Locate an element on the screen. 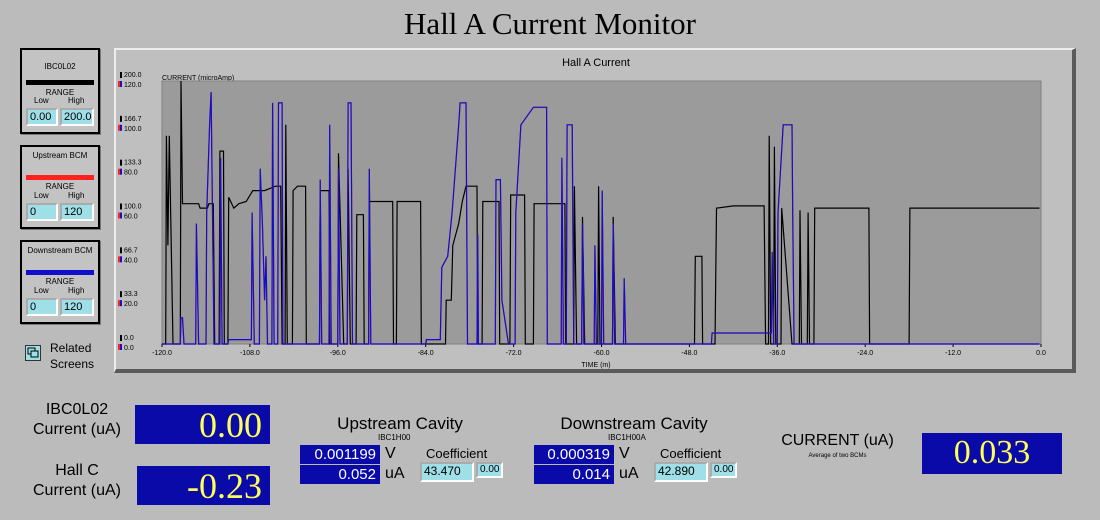  y-tick-label-ibc: 166.7 is located at coordinates (133, 119).